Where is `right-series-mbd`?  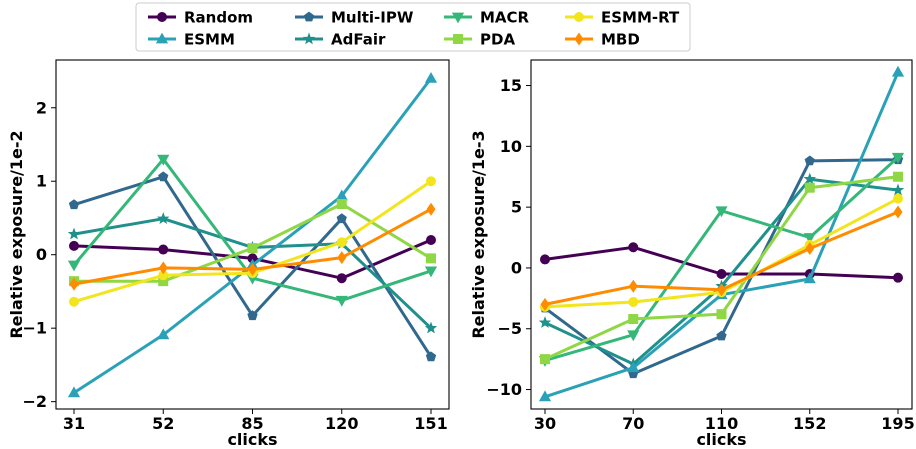 right-series-mbd is located at coordinates (721, 258).